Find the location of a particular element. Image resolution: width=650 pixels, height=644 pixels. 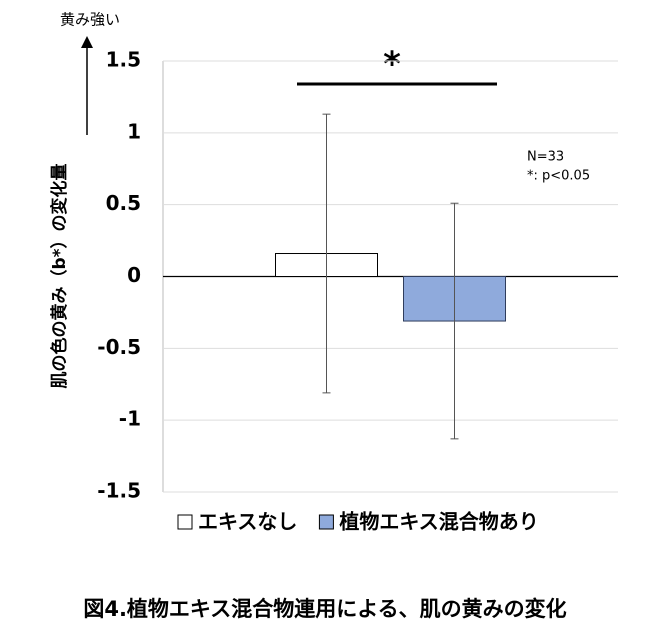

y-tick-label: -0.5 is located at coordinates (119, 347).